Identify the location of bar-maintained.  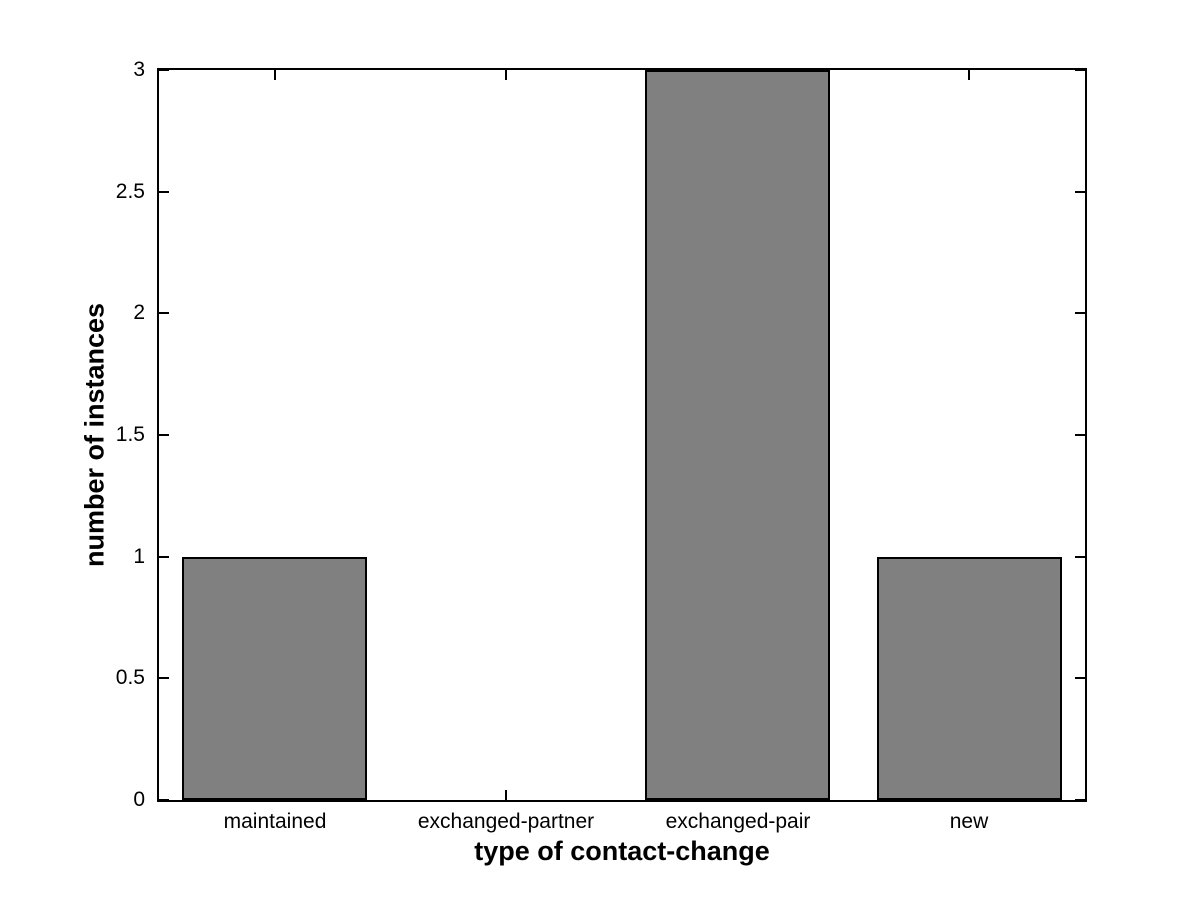
(274, 678).